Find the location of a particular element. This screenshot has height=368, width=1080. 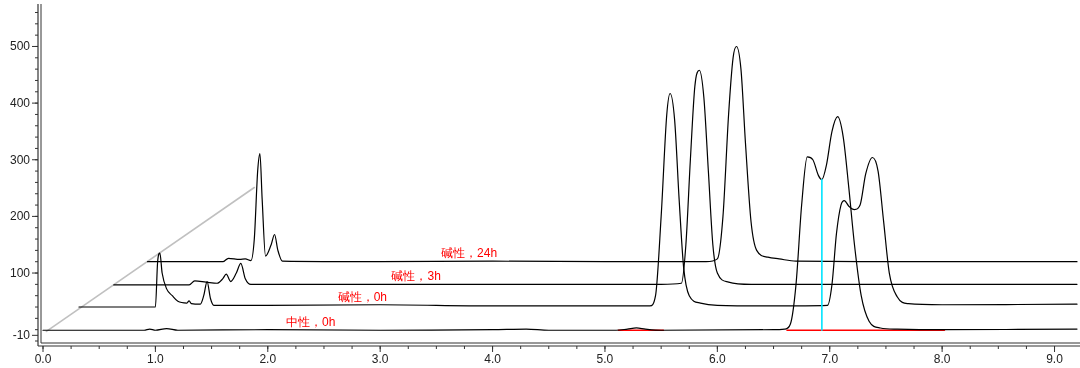

x-tick-label: 9.0 is located at coordinates (1055, 359).